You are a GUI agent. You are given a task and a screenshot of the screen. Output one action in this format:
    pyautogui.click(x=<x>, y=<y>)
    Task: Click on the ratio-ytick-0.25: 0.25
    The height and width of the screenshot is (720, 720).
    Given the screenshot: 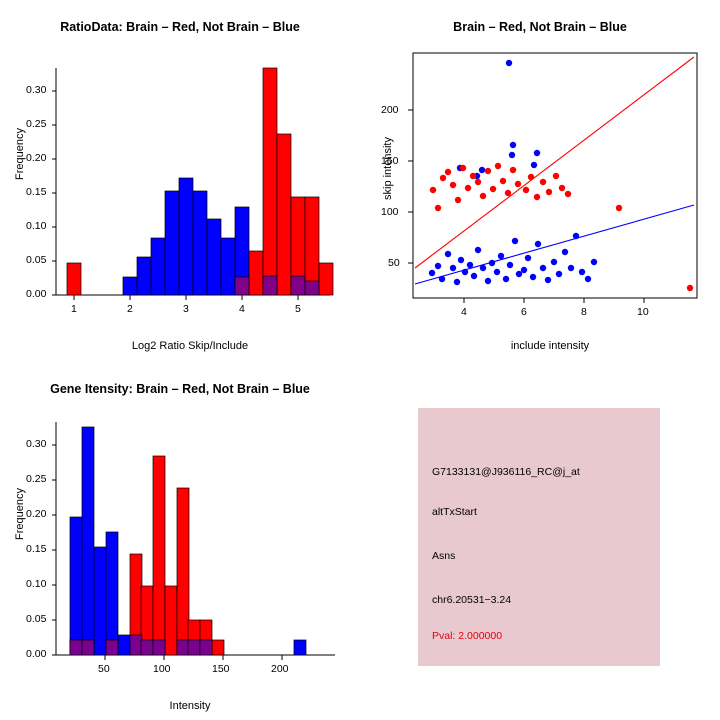 What is the action you would take?
    pyautogui.click(x=36, y=124)
    